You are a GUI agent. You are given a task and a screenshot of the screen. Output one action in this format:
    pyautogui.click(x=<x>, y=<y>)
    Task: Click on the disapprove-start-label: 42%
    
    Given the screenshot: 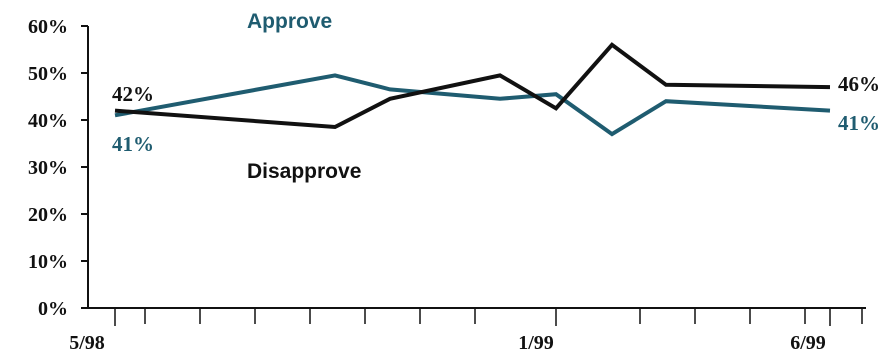 What is the action you would take?
    pyautogui.click(x=133, y=94)
    